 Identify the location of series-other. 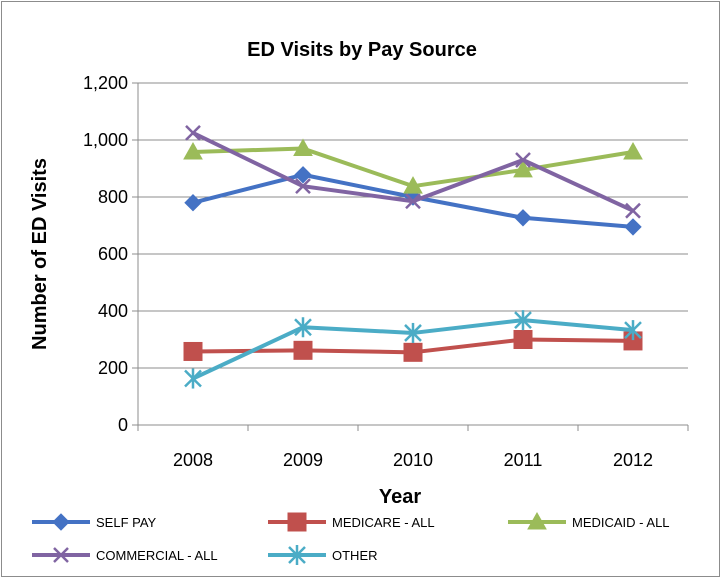
(413, 349).